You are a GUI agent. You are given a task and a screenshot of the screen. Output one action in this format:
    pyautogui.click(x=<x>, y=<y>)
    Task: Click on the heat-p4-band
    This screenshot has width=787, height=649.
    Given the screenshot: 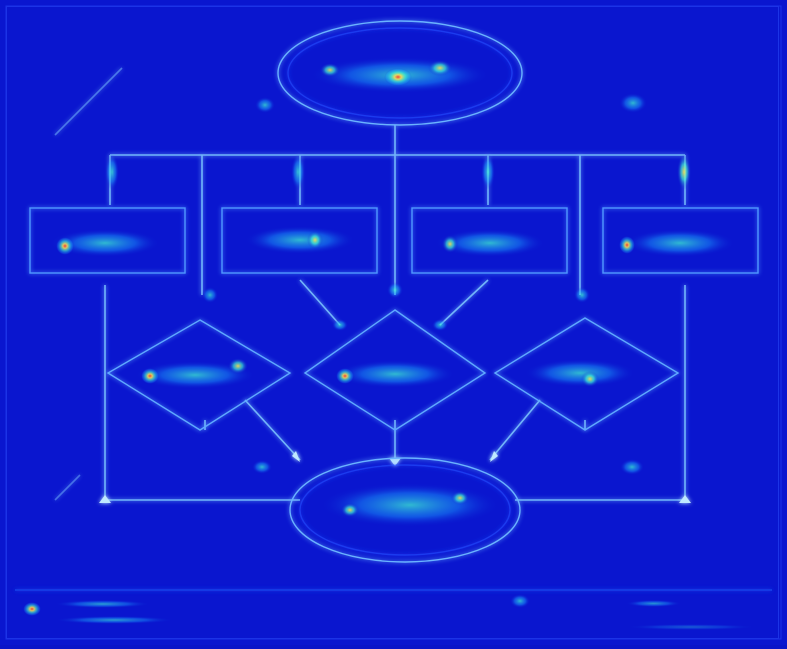 What is the action you would take?
    pyautogui.click(x=680, y=243)
    